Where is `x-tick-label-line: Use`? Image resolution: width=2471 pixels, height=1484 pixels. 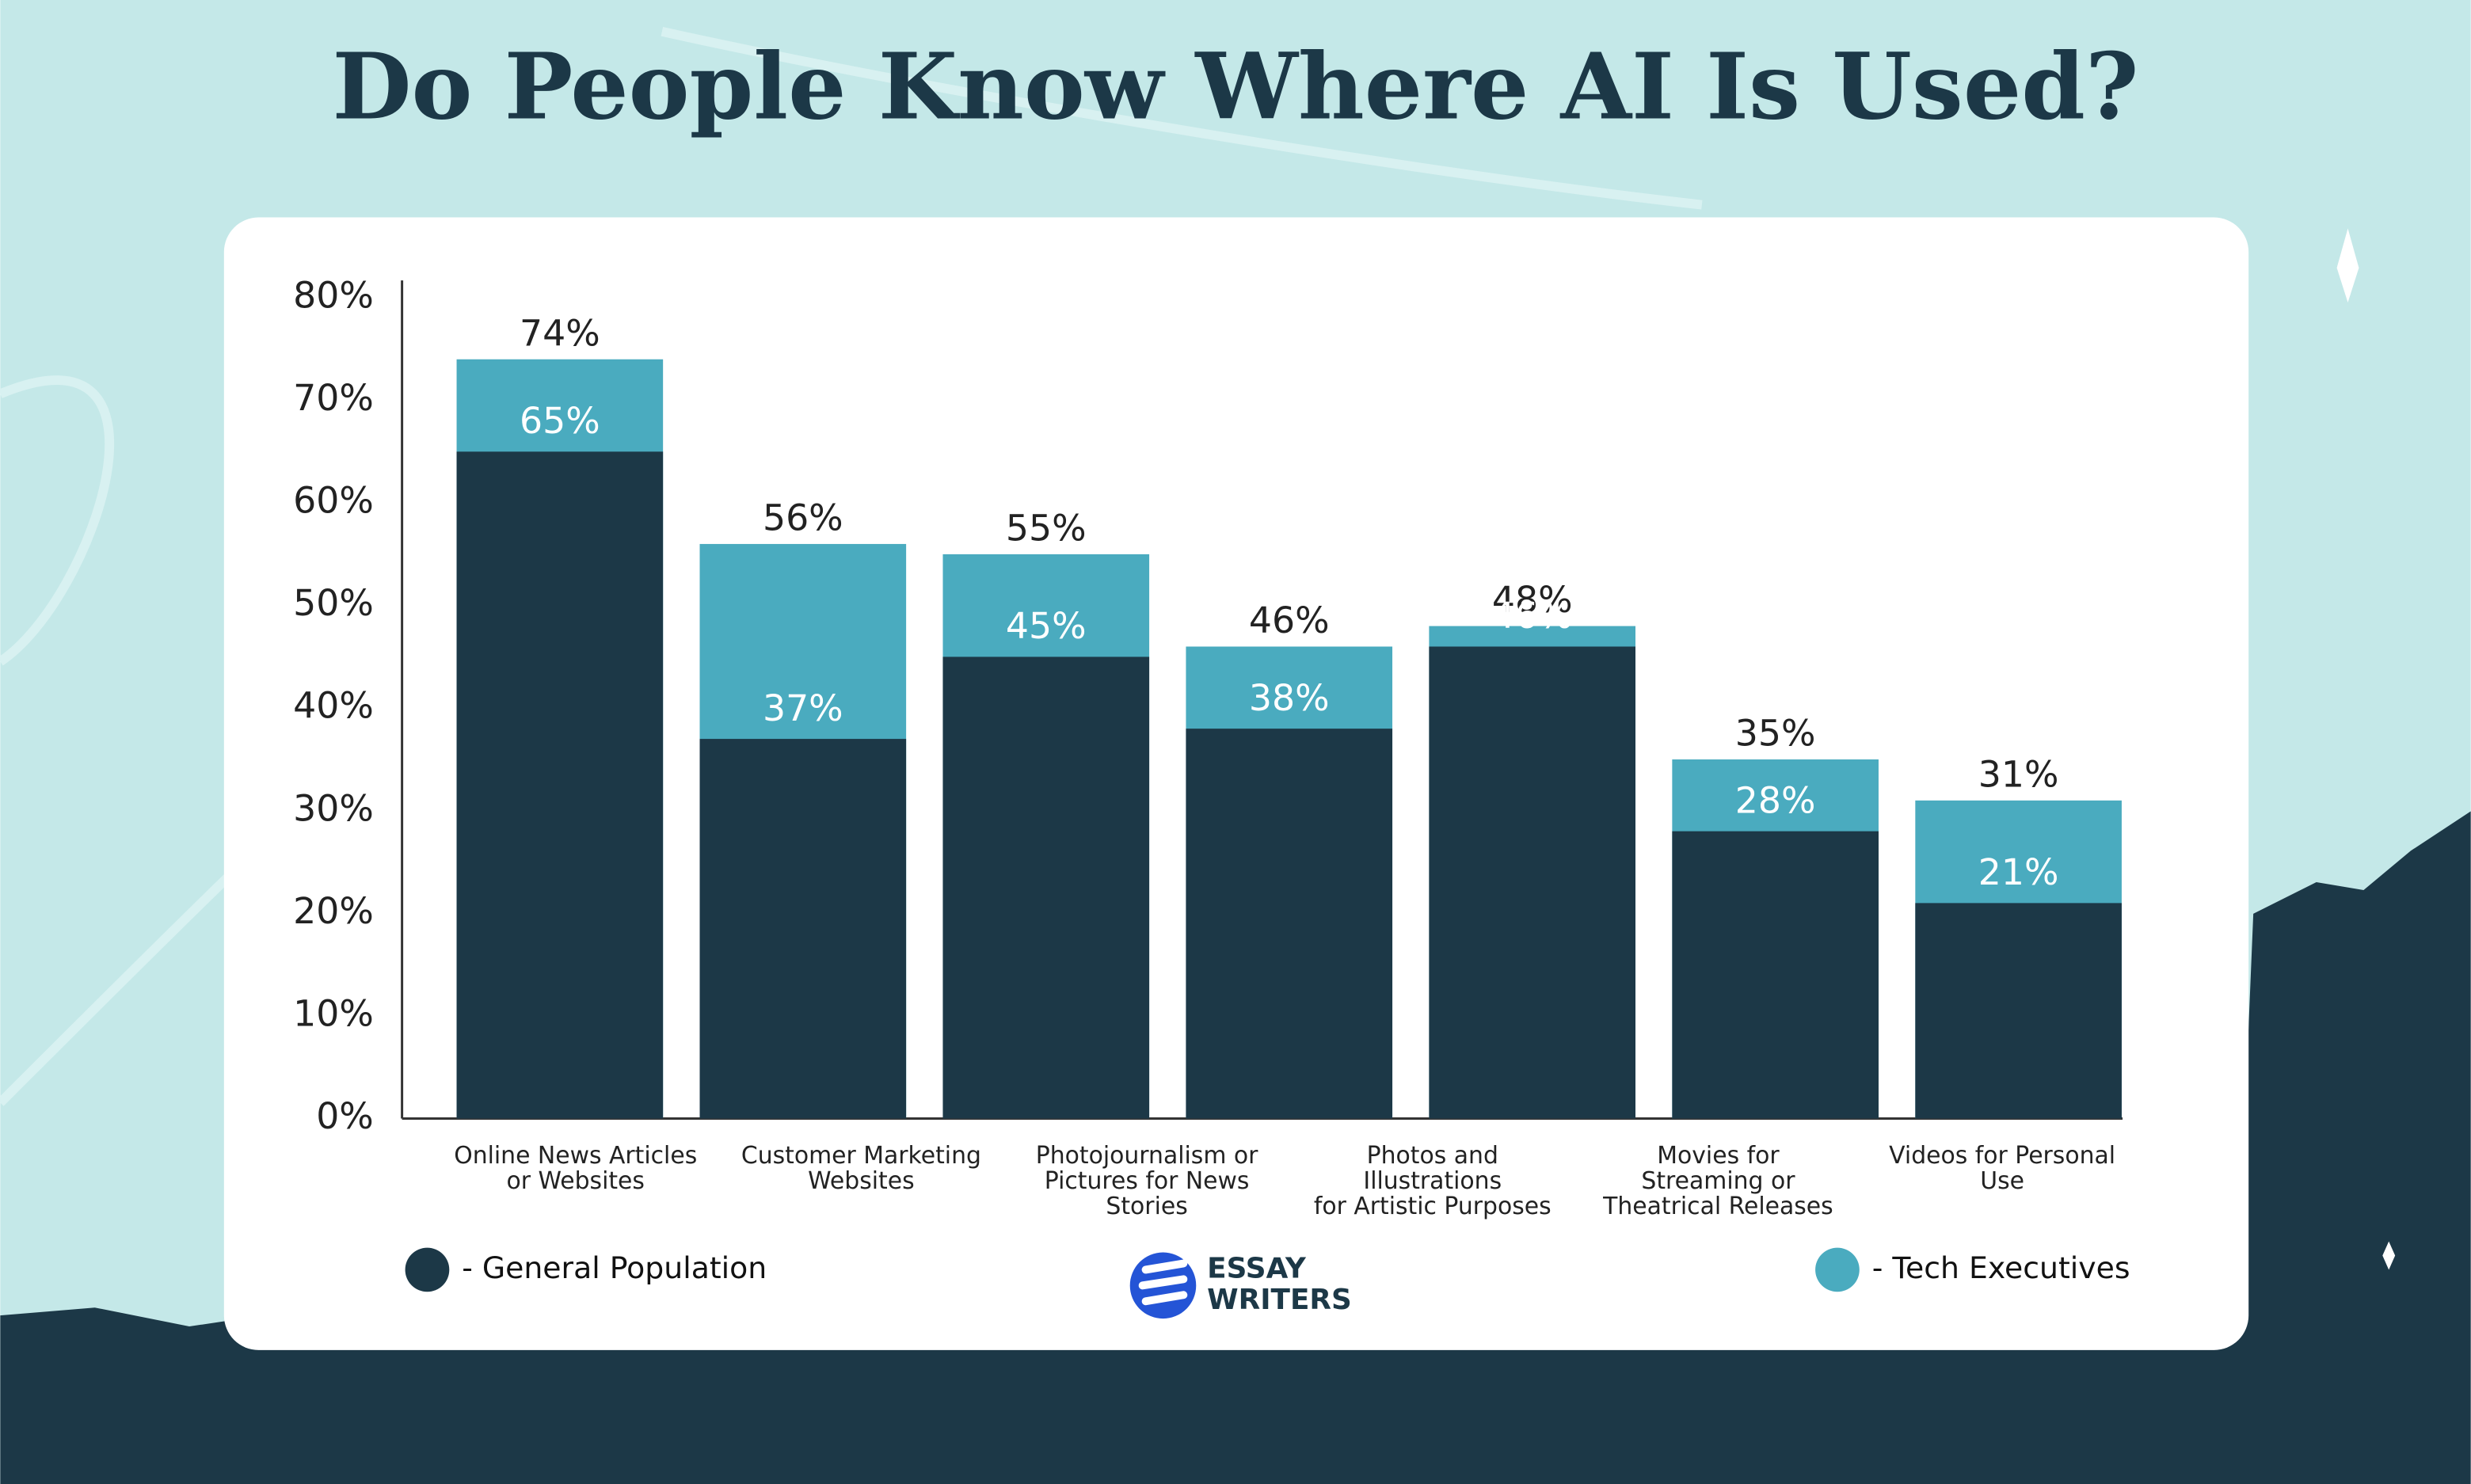
x-tick-label-line: Use is located at coordinates (2002, 1181).